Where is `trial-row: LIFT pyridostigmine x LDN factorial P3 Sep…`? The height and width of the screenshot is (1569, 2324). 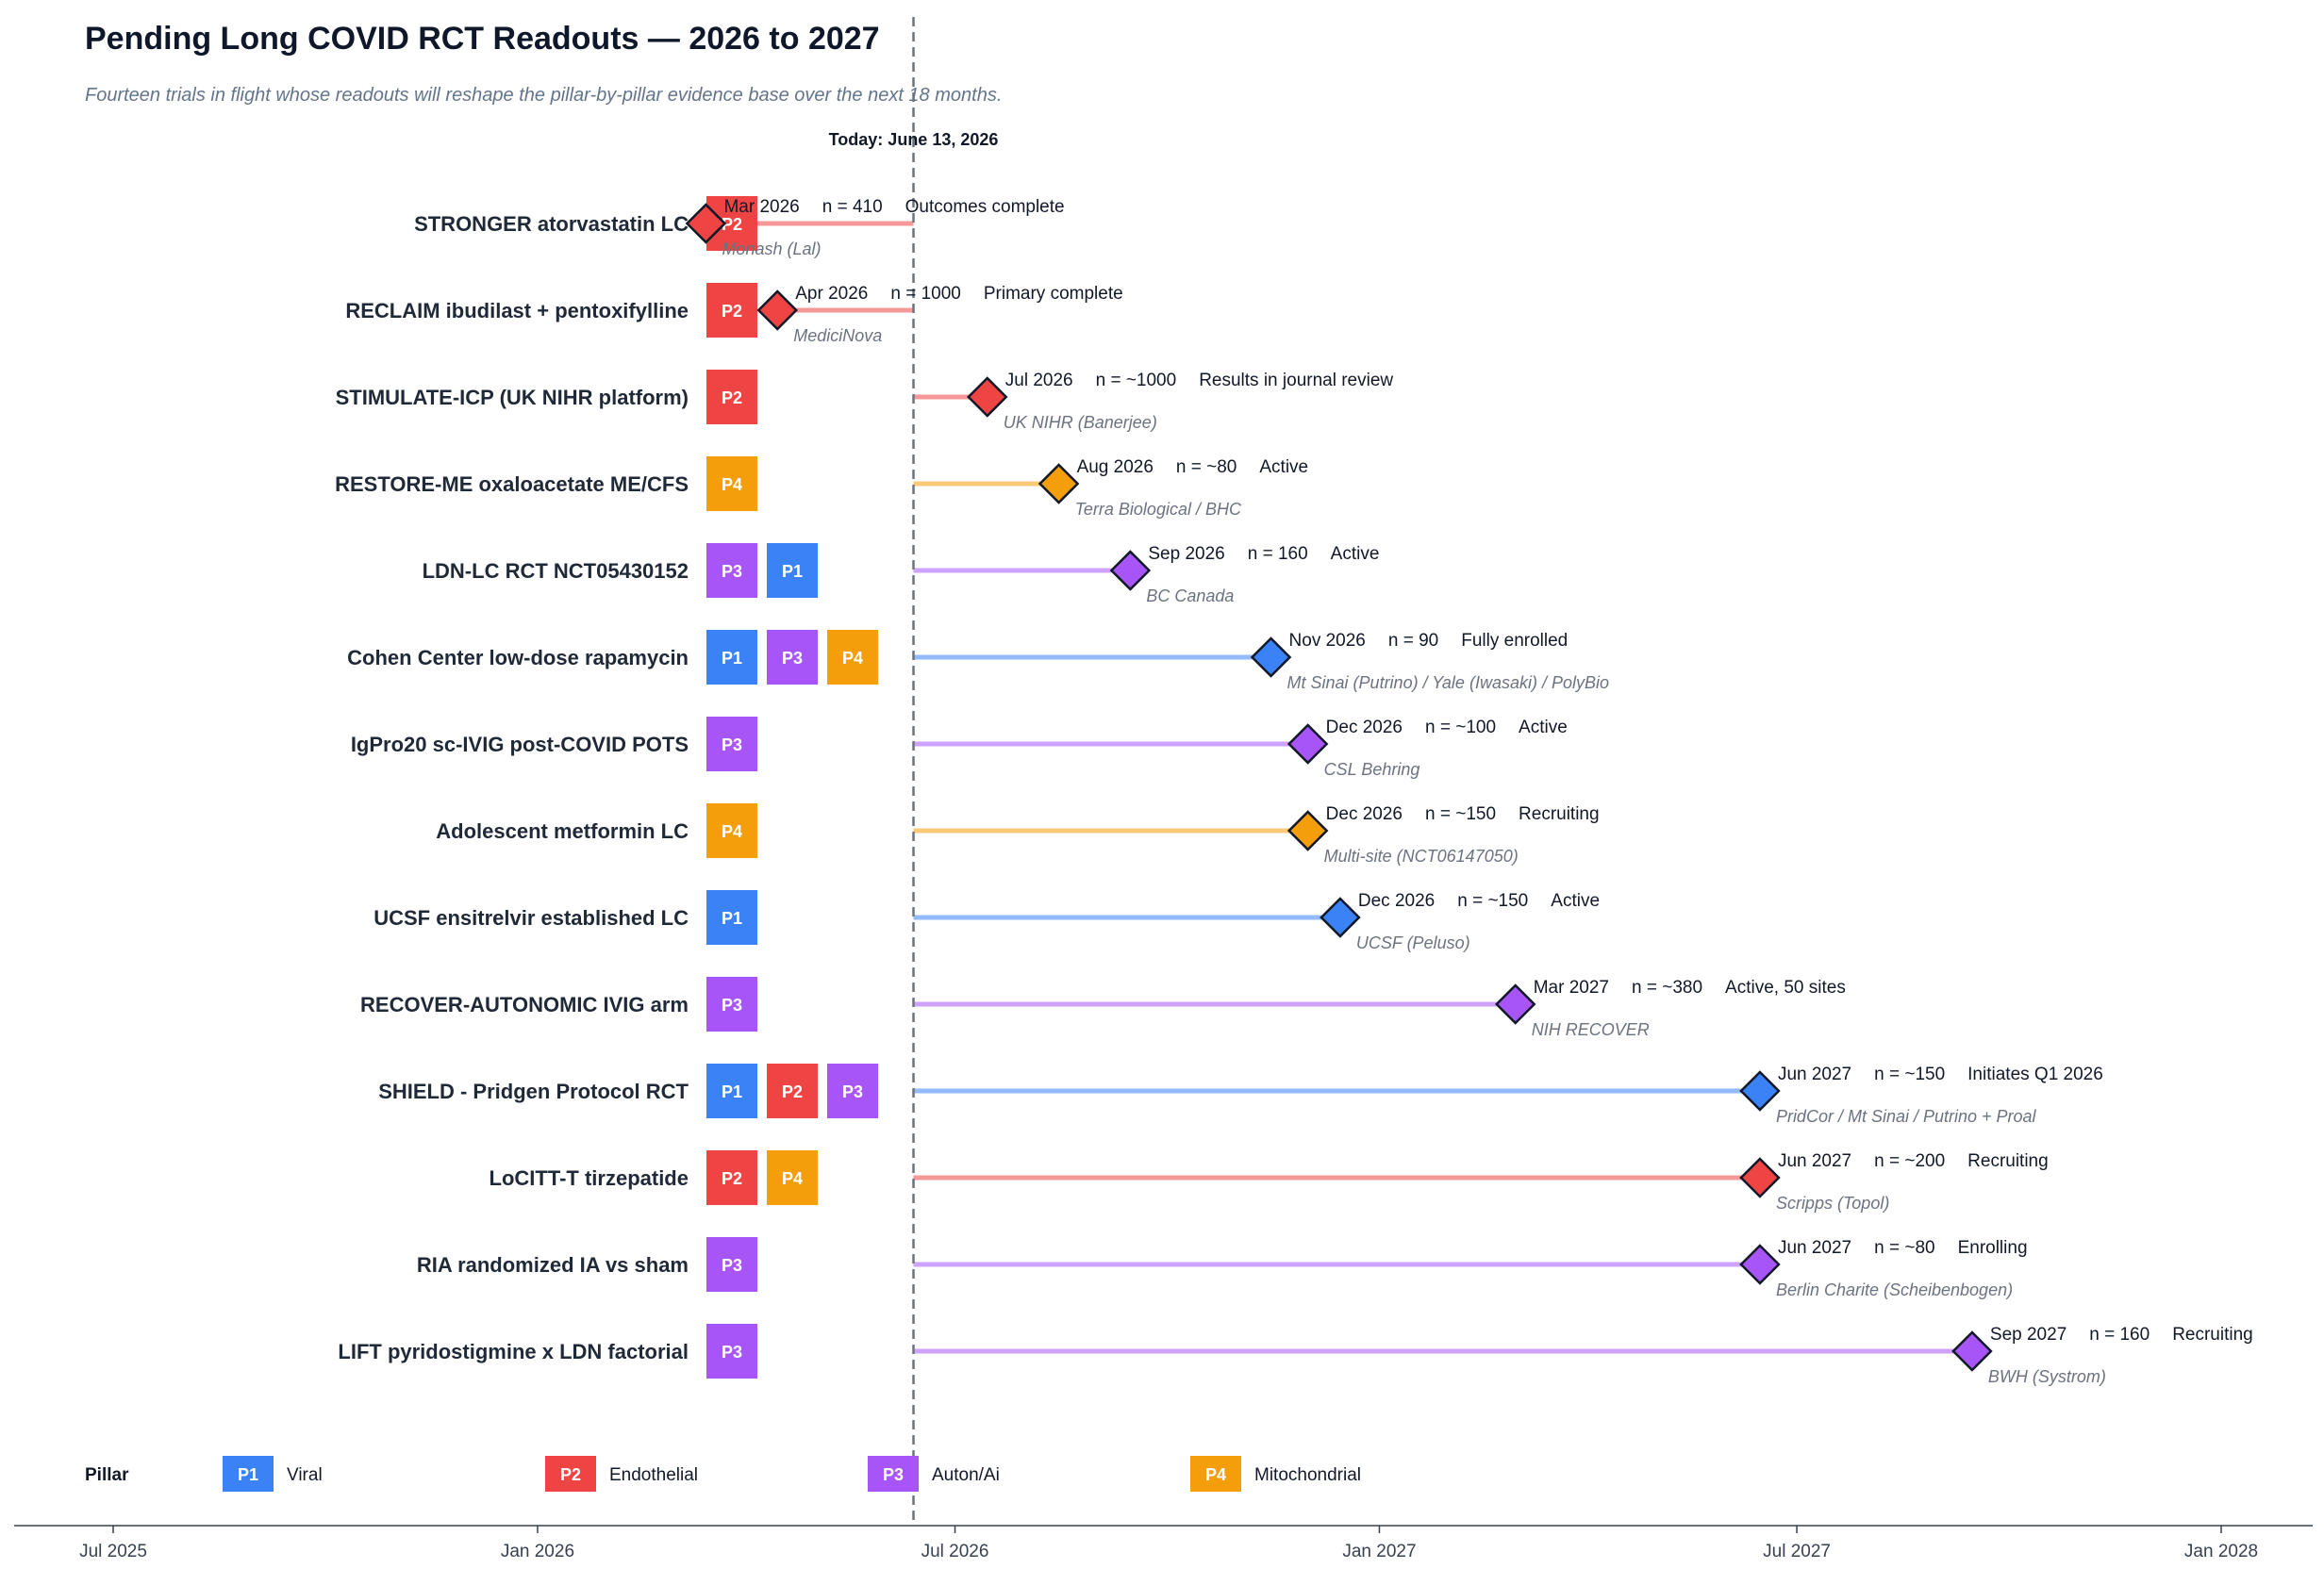
trial-row: LIFT pyridostigmine x LDN factorial P3 Sep… is located at coordinates (1295, 1355).